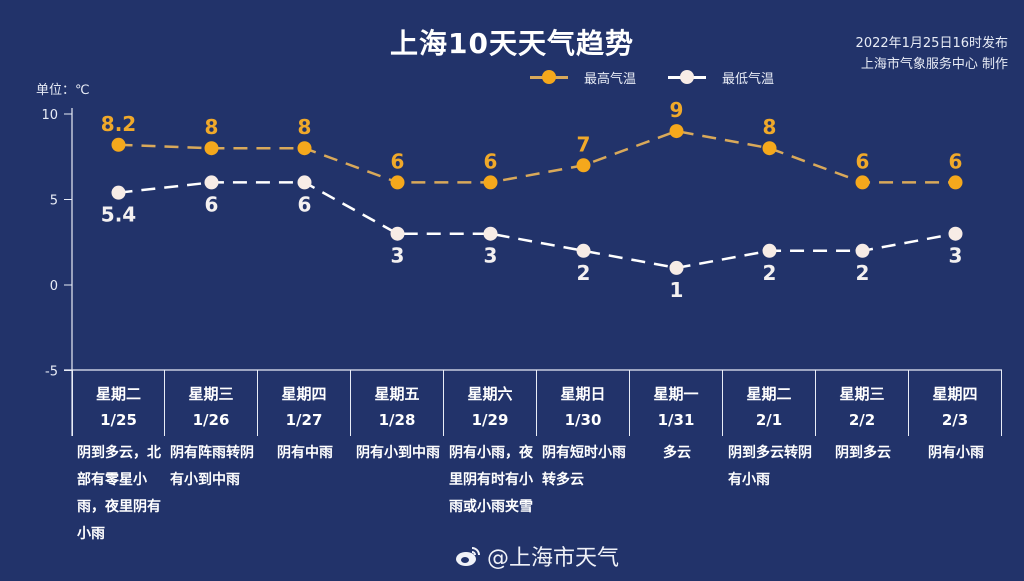  I want to click on publish-time: 2022年1月25日16时发布, so click(931, 43).